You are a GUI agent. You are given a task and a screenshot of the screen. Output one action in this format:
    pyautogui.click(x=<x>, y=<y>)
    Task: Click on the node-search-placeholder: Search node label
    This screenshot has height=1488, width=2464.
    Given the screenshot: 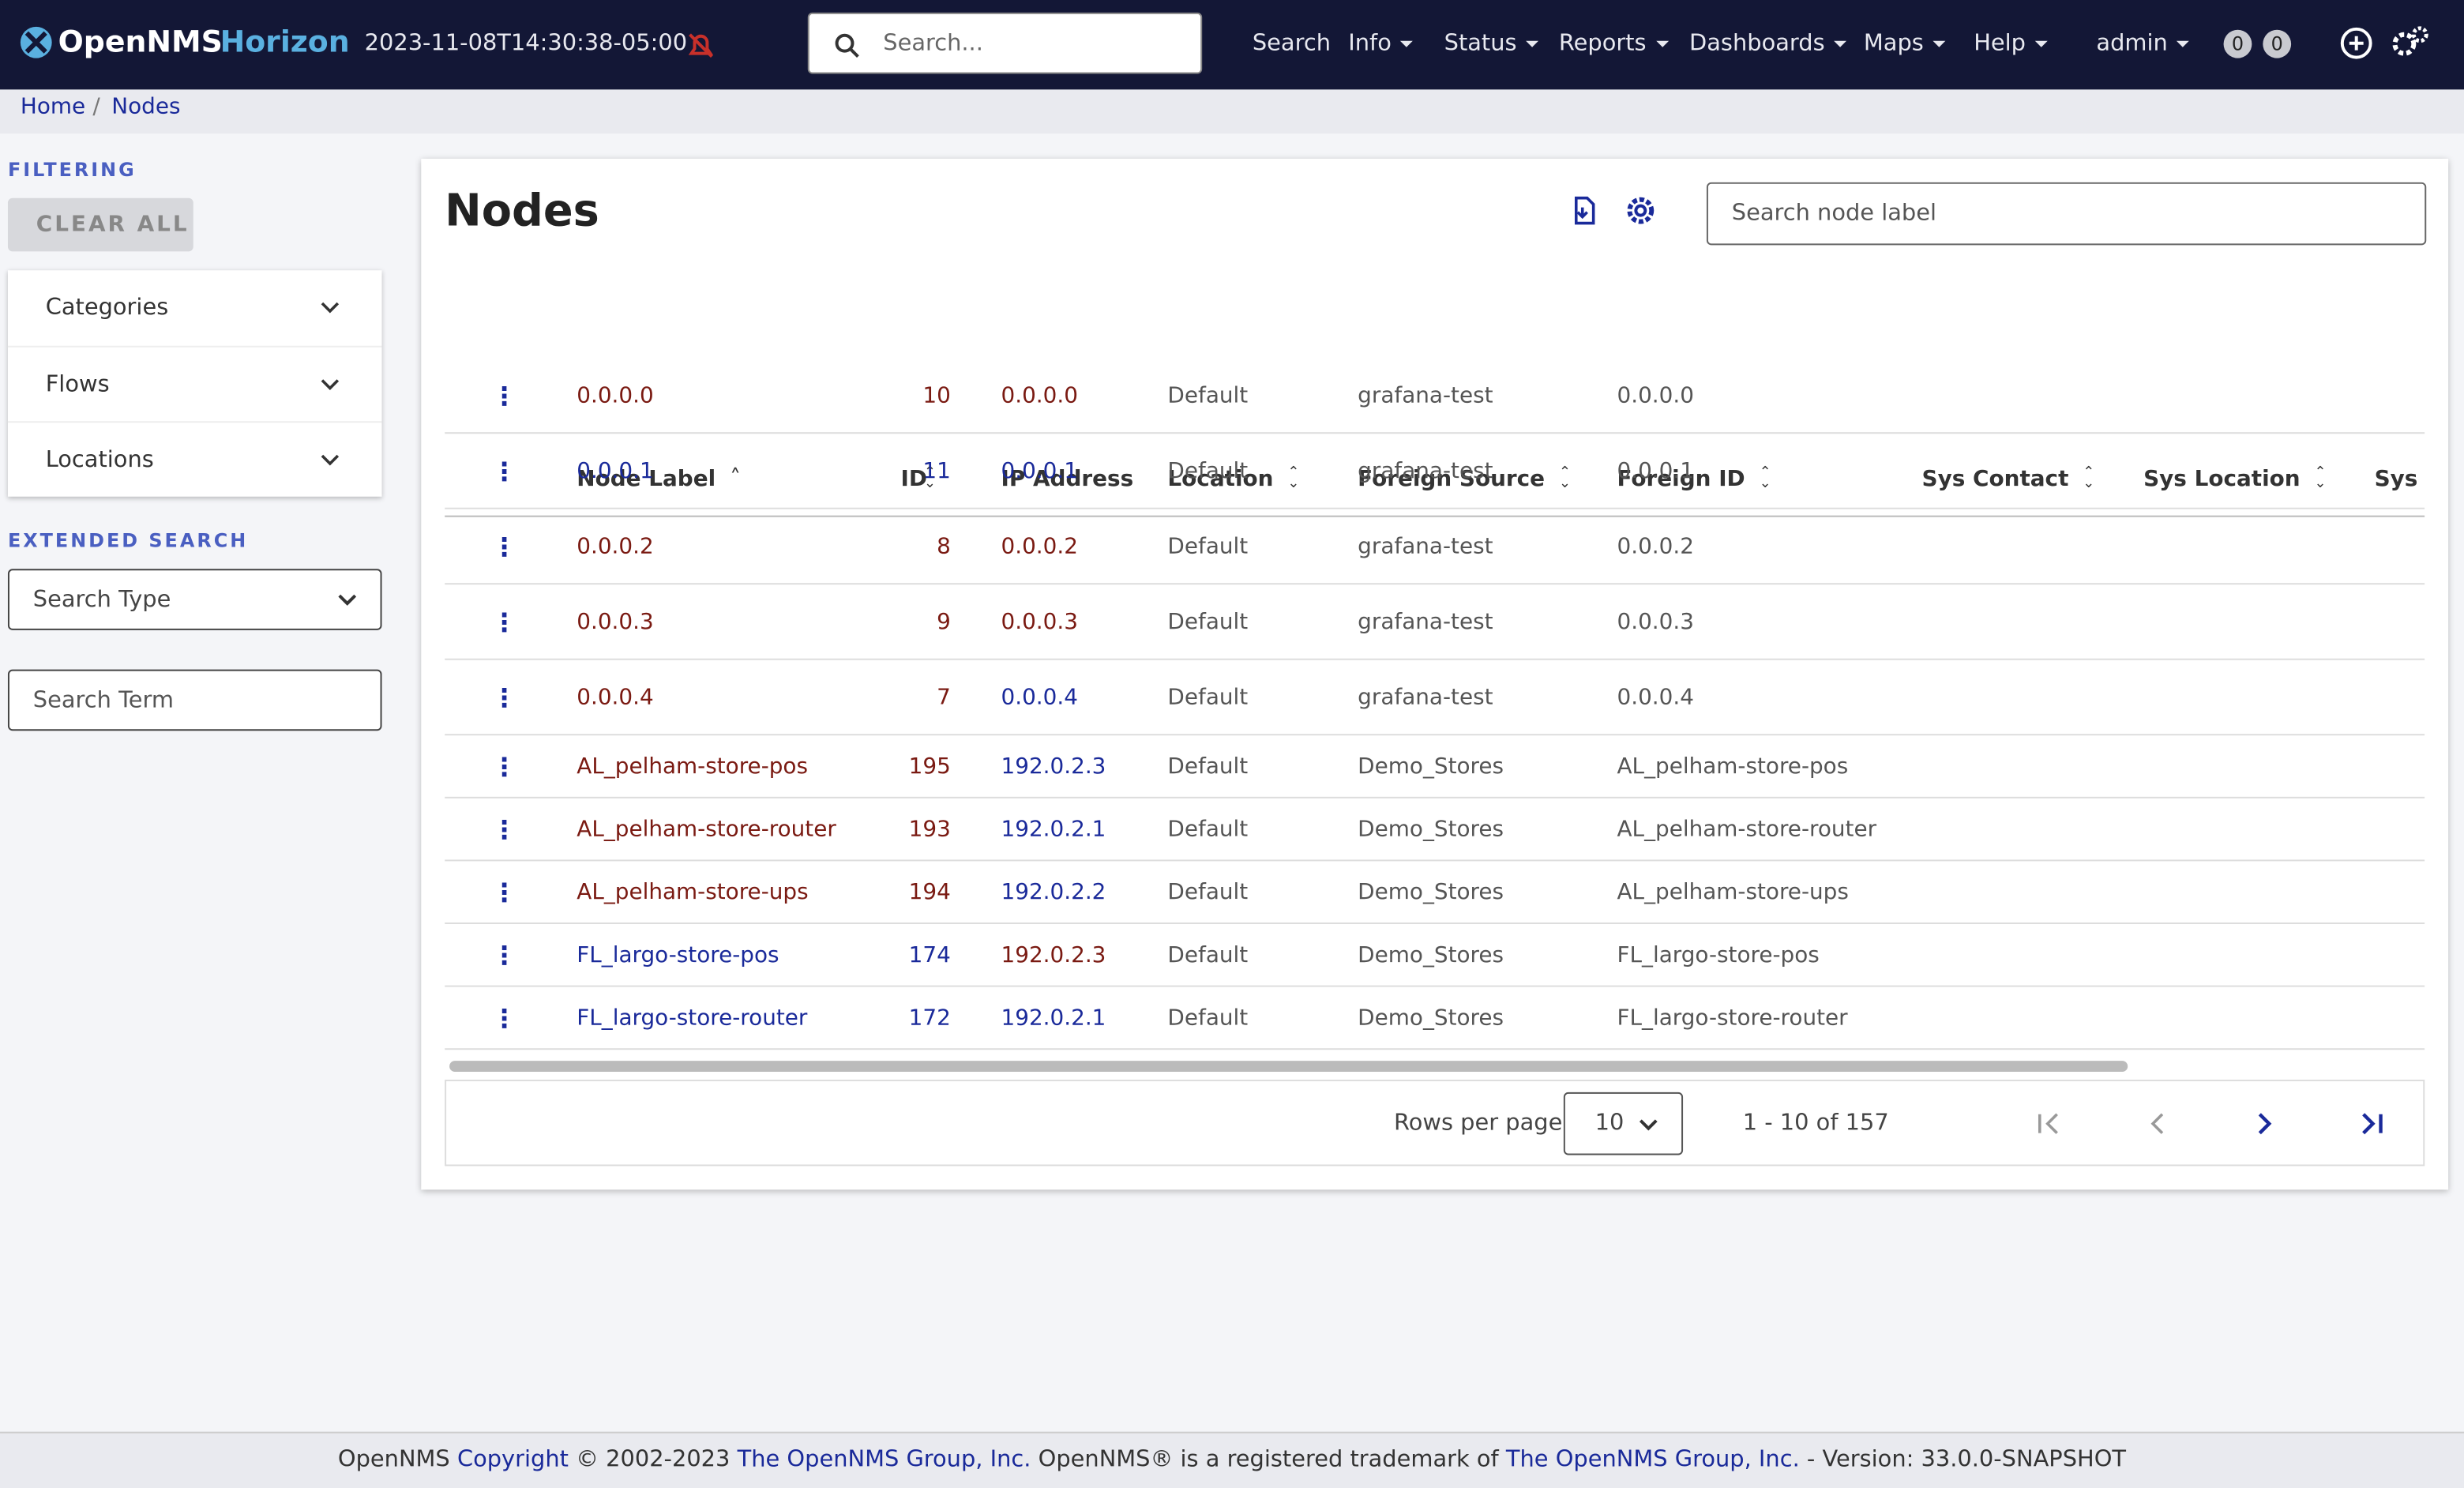 What is the action you would take?
    pyautogui.click(x=1834, y=214)
    